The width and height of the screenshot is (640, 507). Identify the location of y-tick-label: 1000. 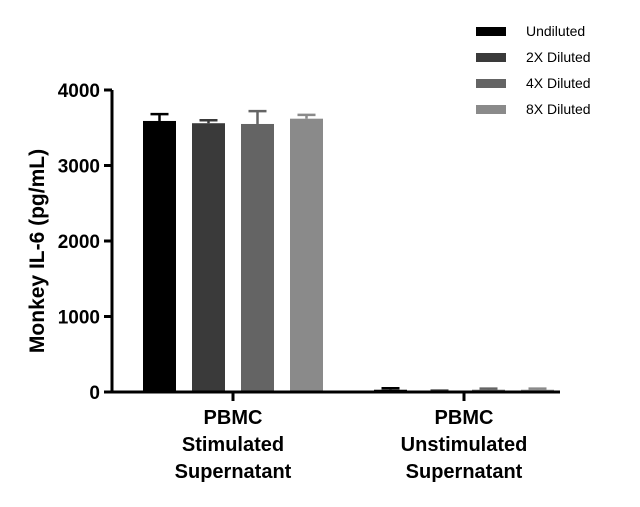
(79, 318).